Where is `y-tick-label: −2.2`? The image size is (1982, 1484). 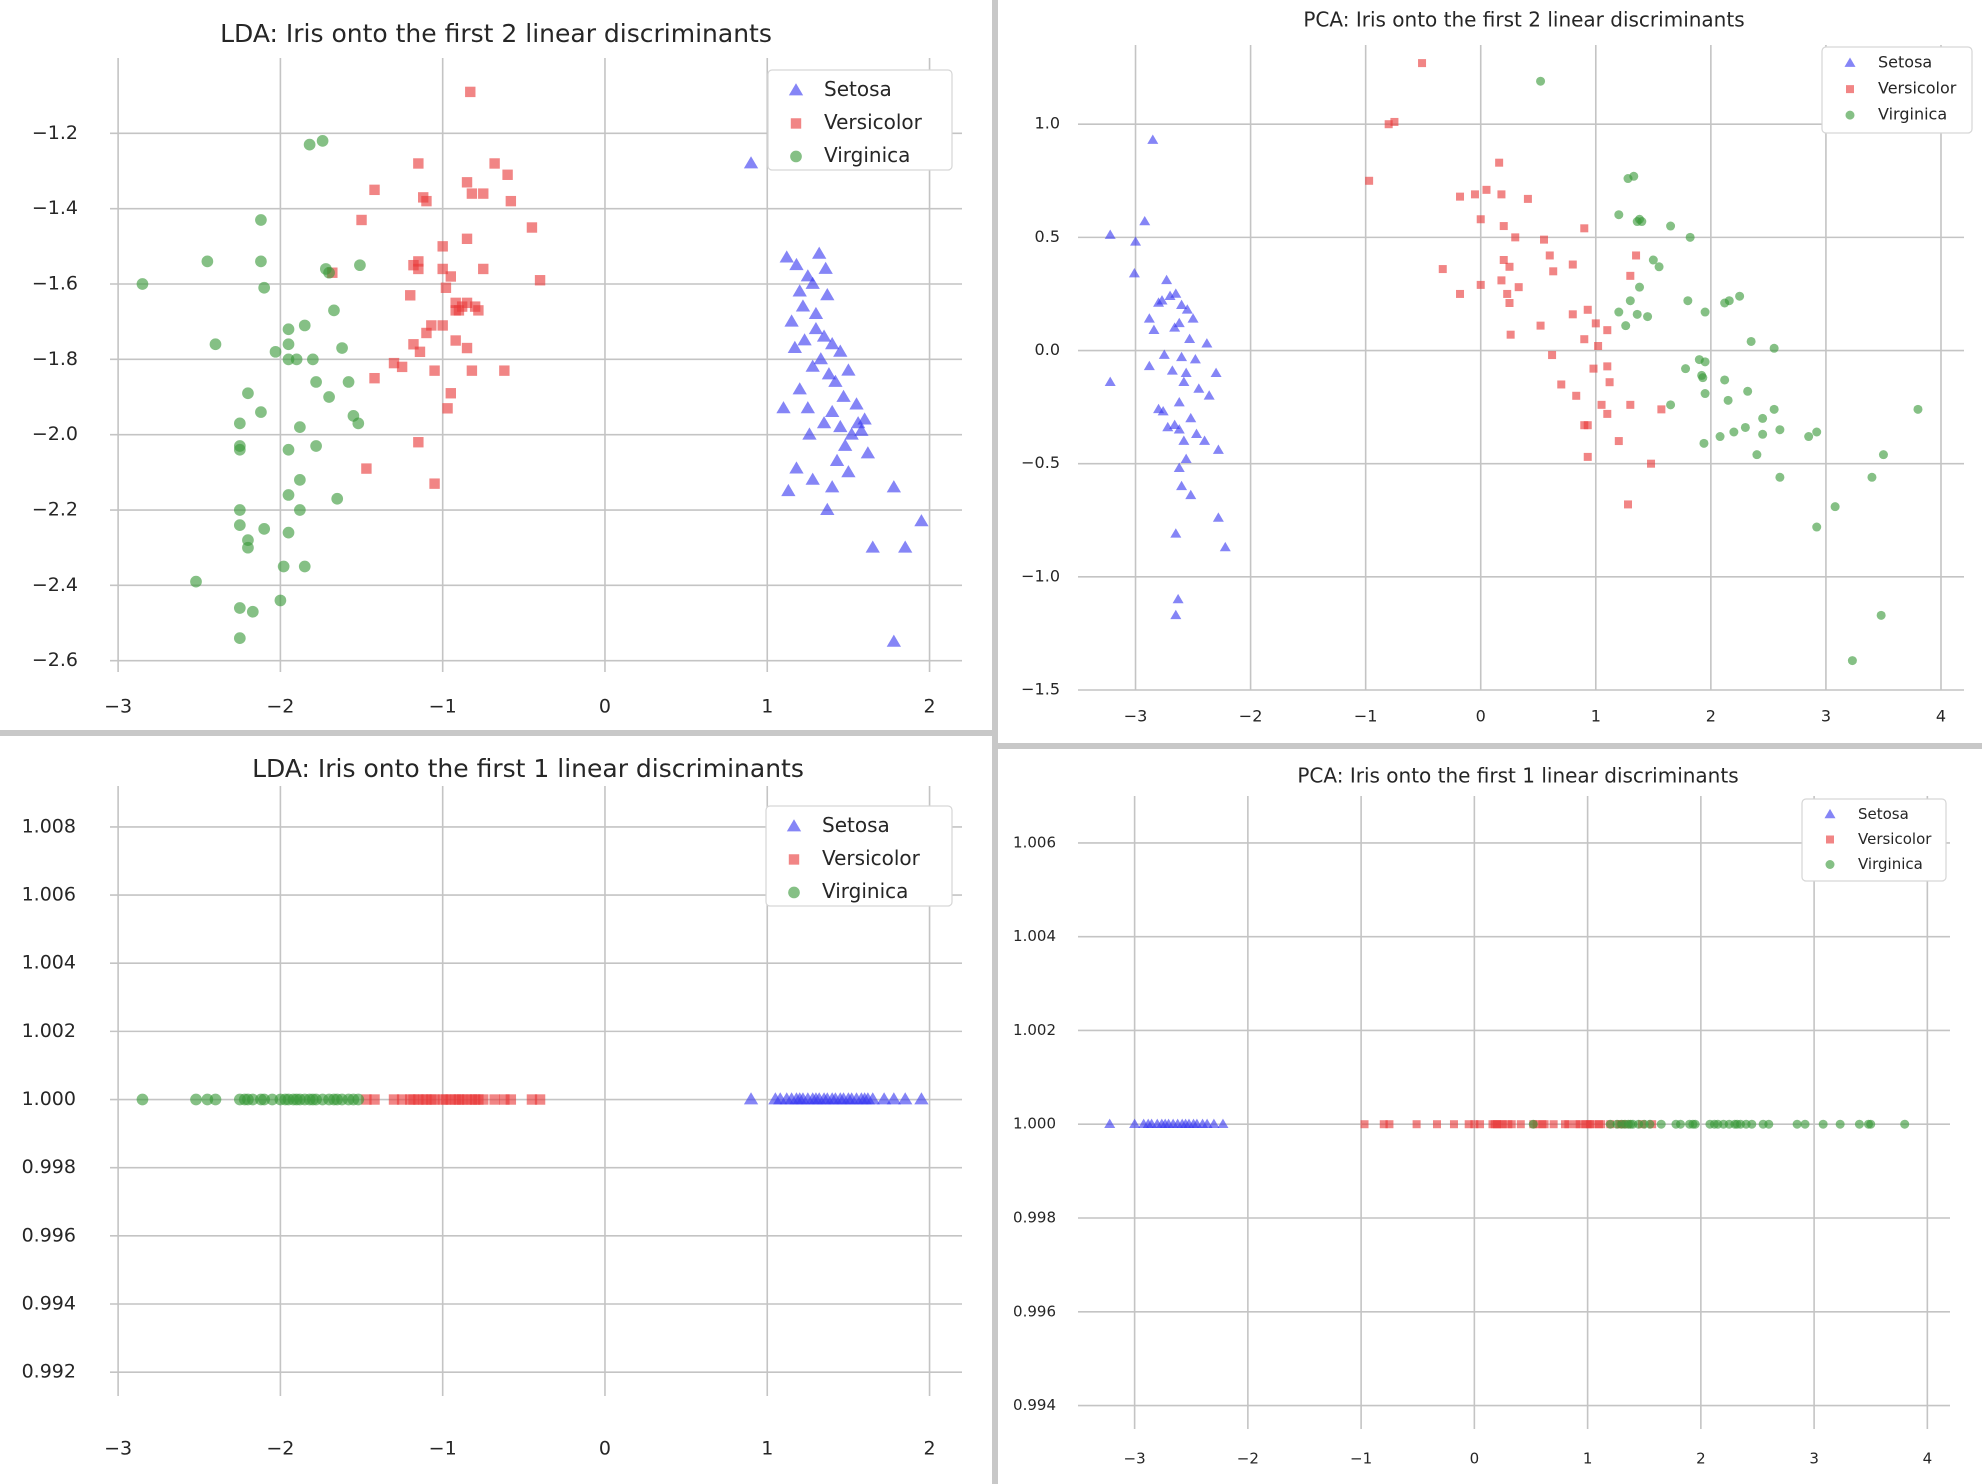 y-tick-label: −2.2 is located at coordinates (55, 510).